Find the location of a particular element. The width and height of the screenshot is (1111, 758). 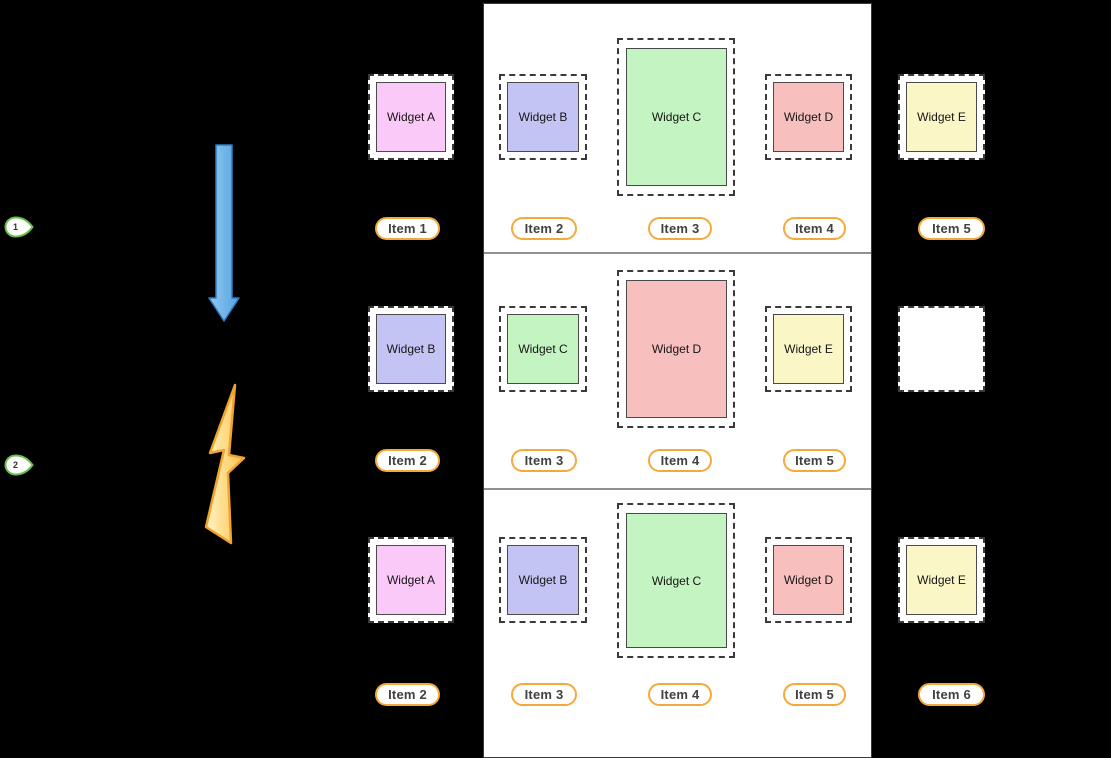

panel-divider-bottom is located at coordinates (677, 489).